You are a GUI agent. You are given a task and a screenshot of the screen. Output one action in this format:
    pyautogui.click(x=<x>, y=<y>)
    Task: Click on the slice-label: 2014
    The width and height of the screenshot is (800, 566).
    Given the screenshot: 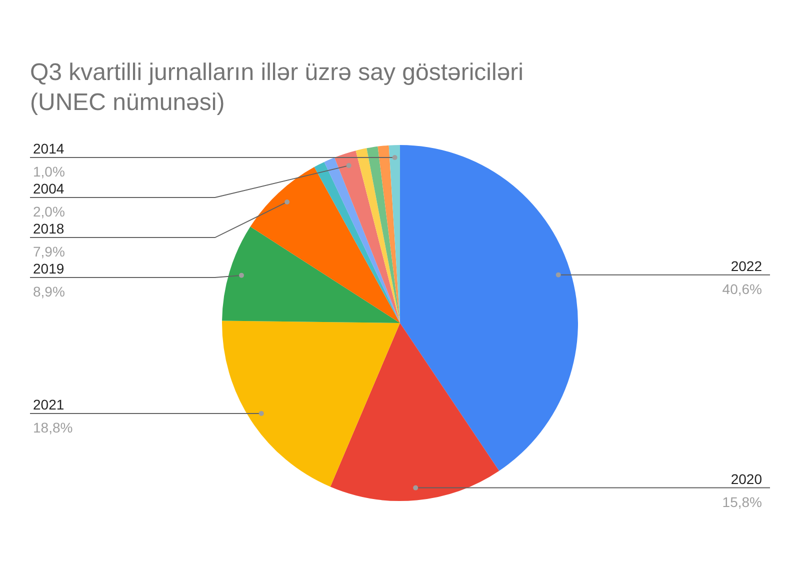 What is the action you would take?
    pyautogui.click(x=48, y=148)
    